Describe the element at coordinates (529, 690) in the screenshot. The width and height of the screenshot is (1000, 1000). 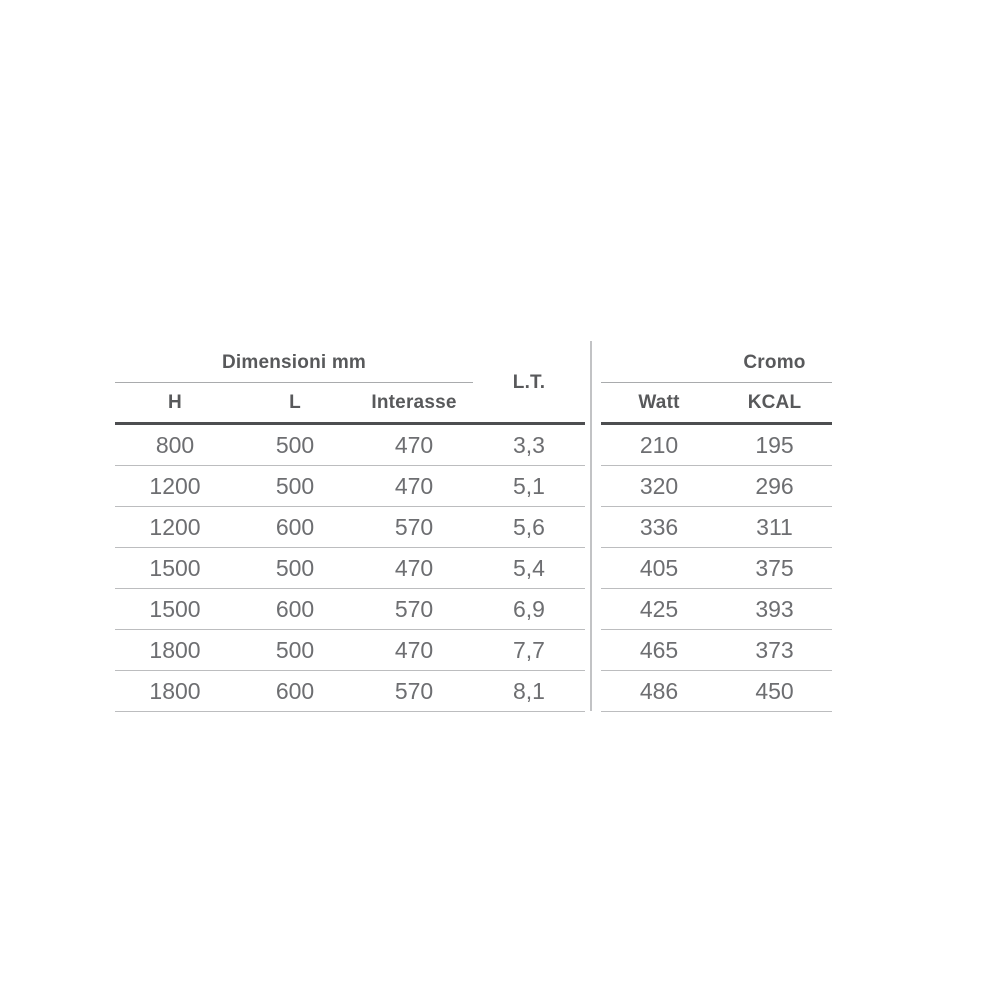
I see `cell-lt: 8,1` at that location.